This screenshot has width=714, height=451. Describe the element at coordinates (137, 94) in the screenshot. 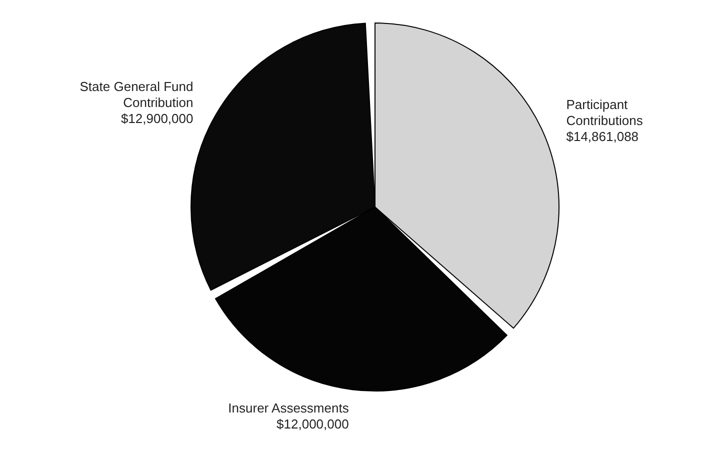

I see `slice-label: State General Fund Contribution` at that location.